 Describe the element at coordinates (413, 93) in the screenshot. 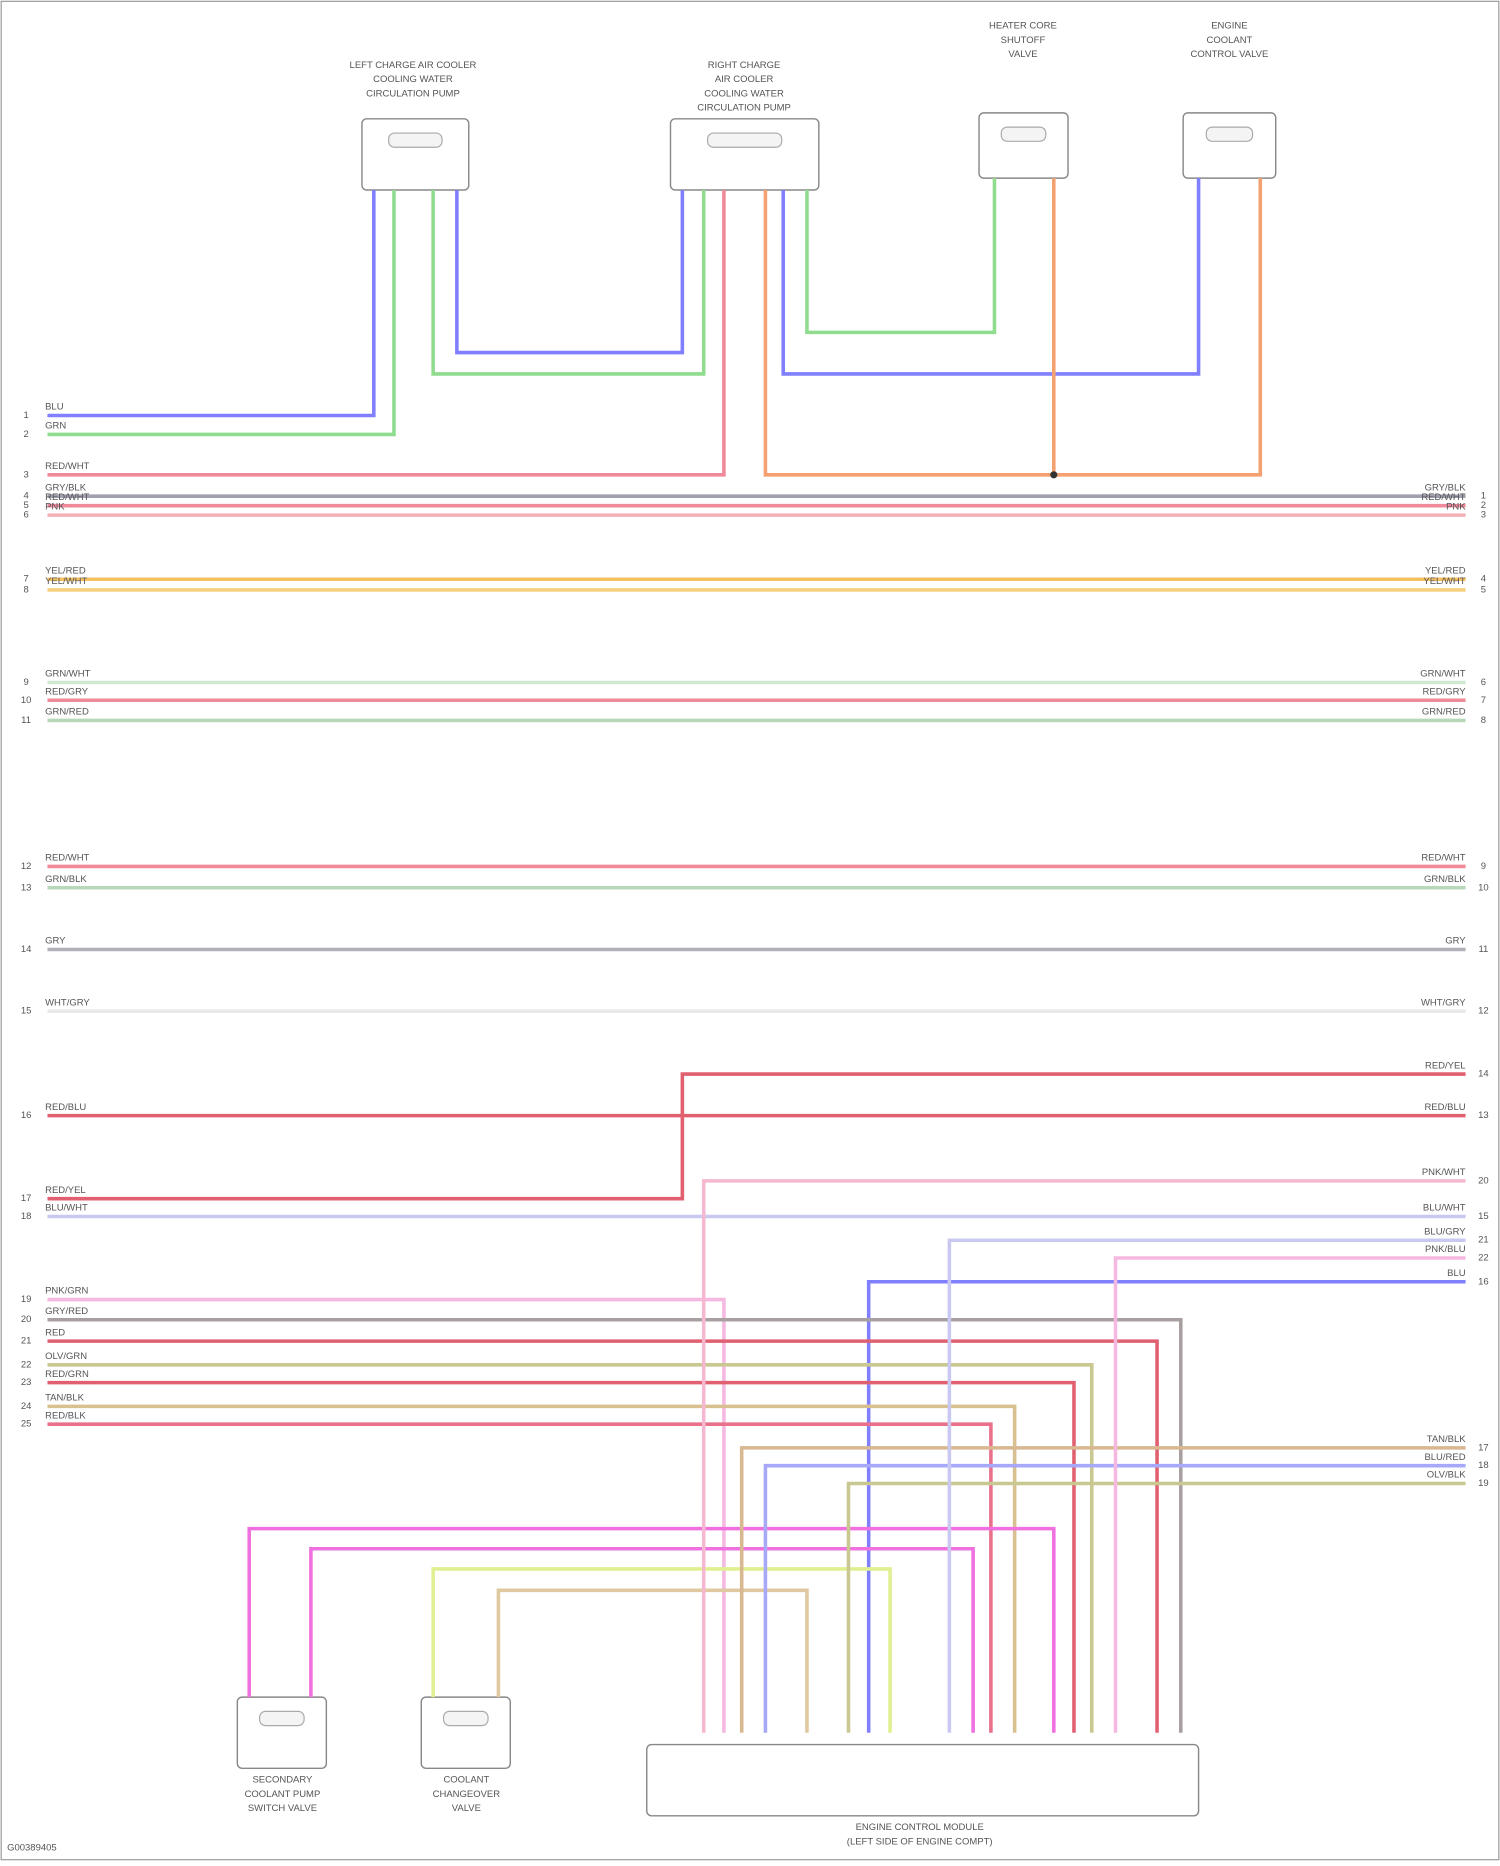

I see `component-label: CIRCULATION PUMP` at that location.